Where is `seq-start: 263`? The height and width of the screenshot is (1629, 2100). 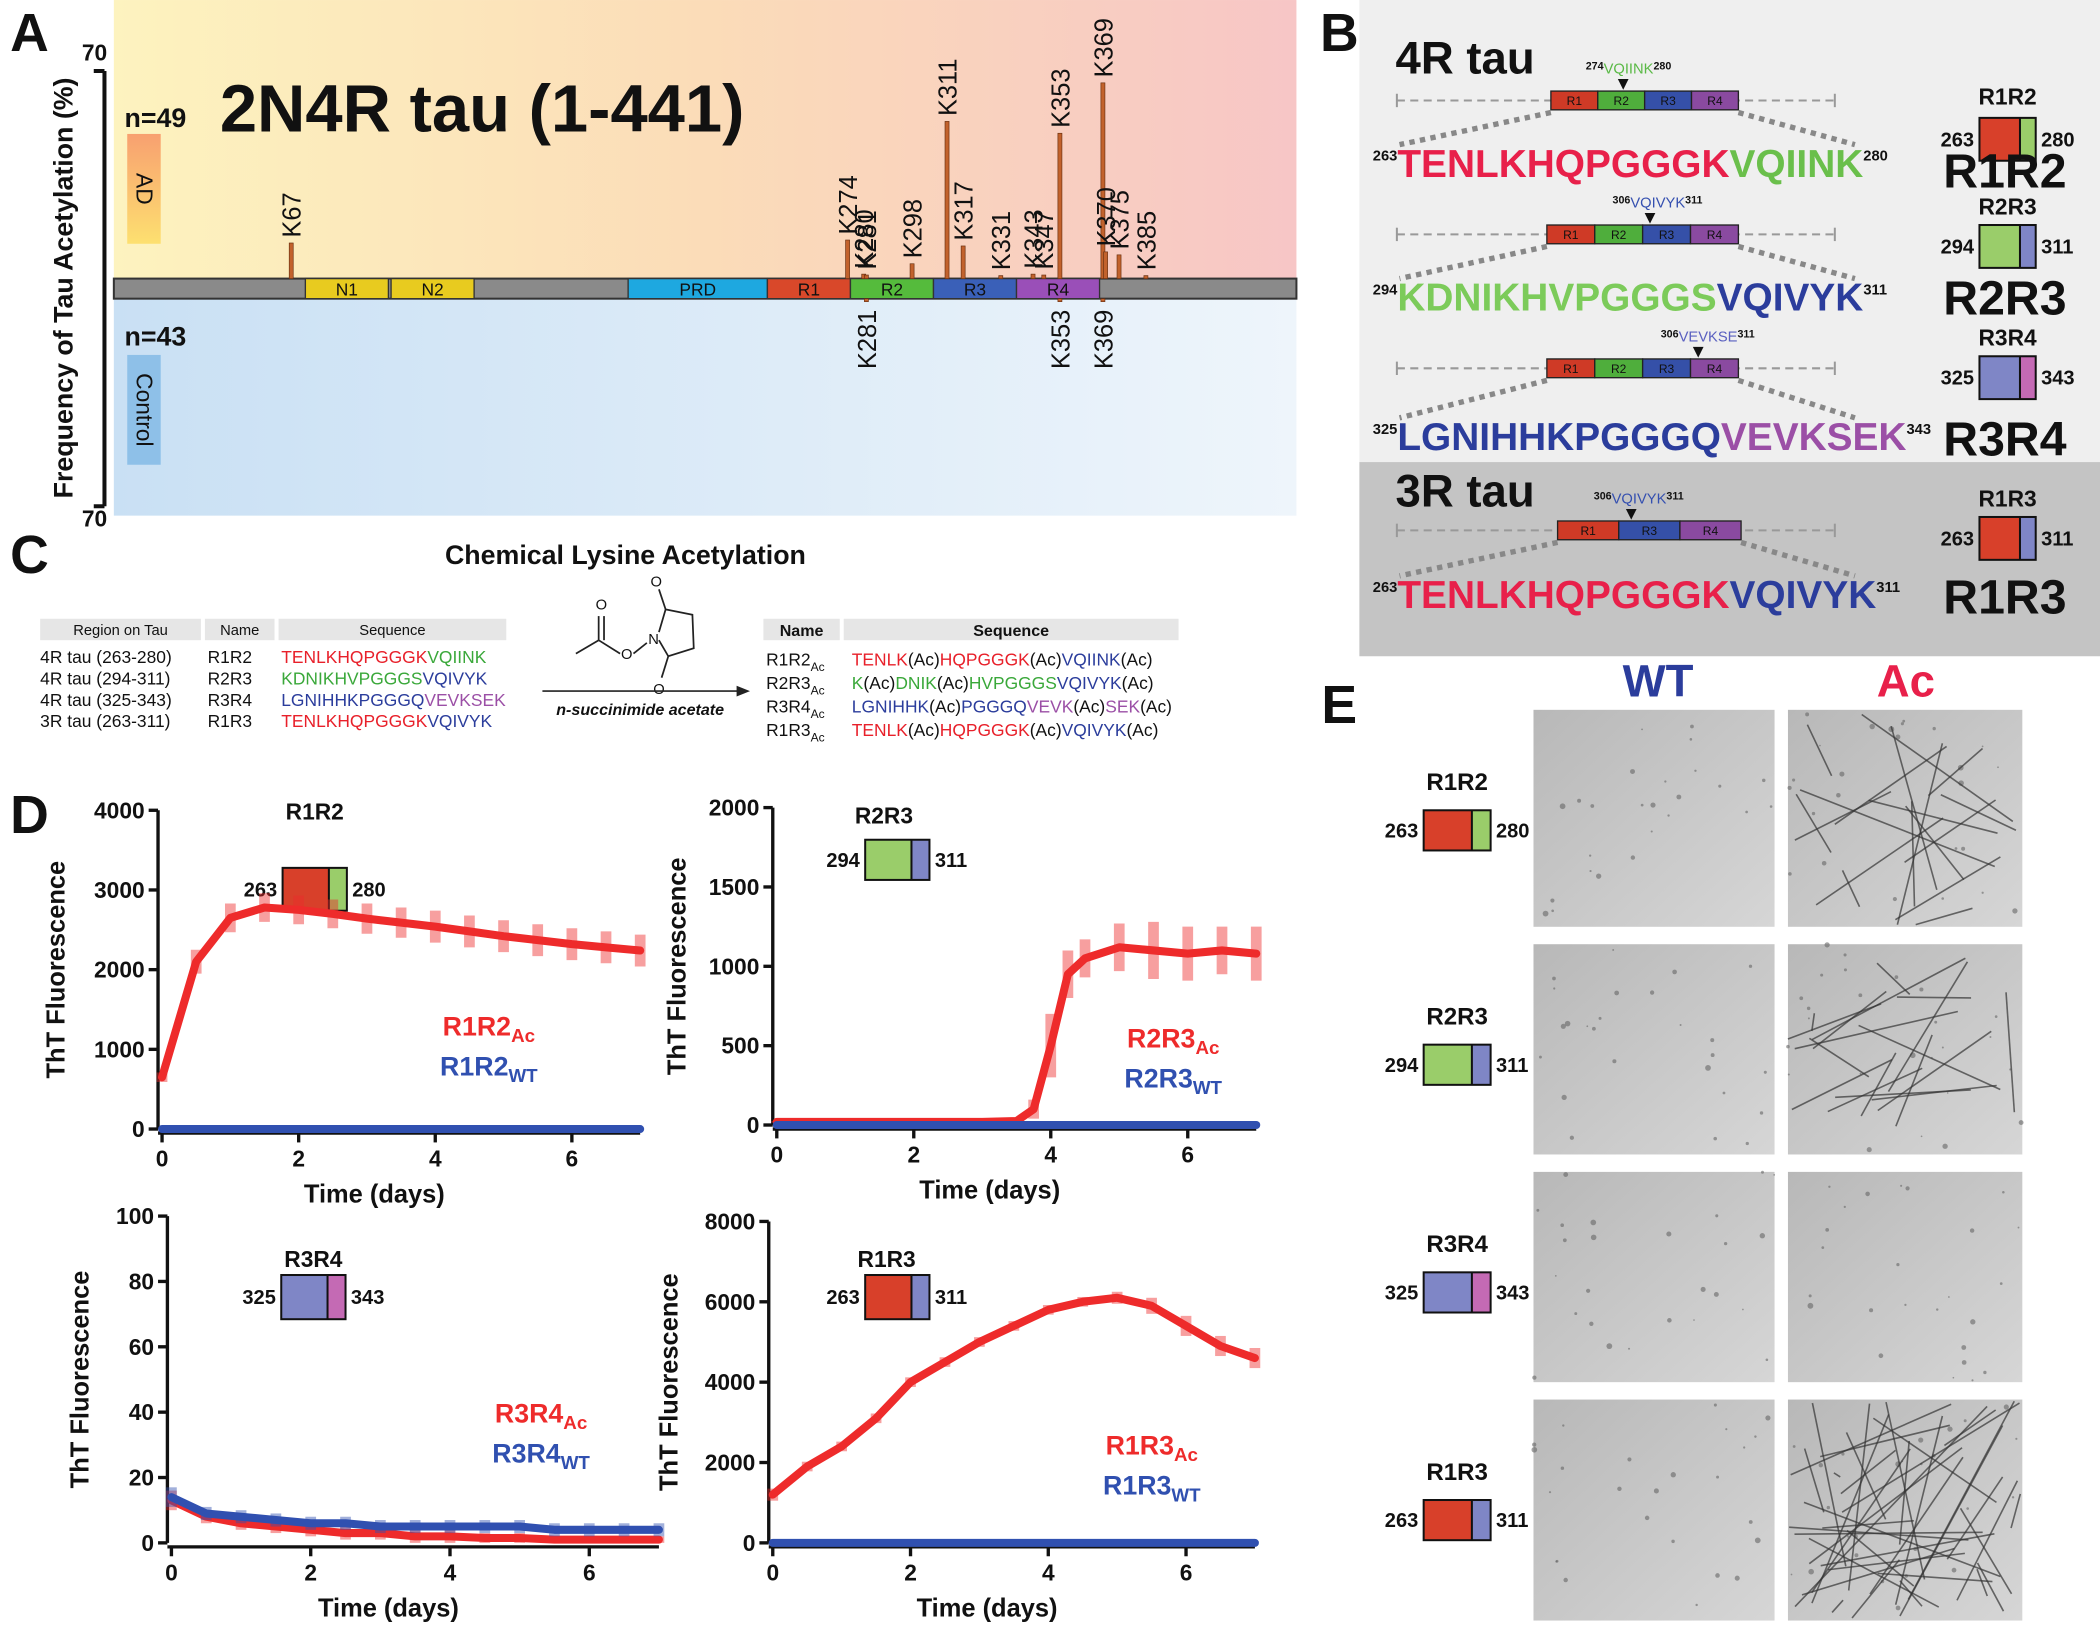 seq-start: 263 is located at coordinates (1385, 157).